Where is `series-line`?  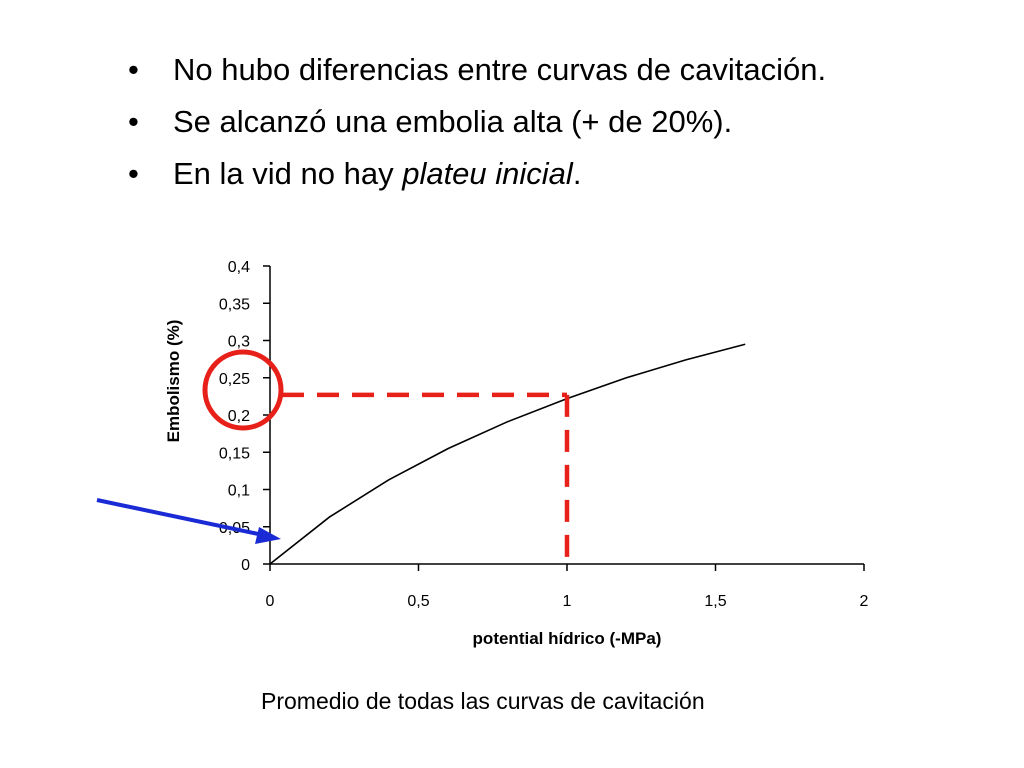 series-line is located at coordinates (507, 454).